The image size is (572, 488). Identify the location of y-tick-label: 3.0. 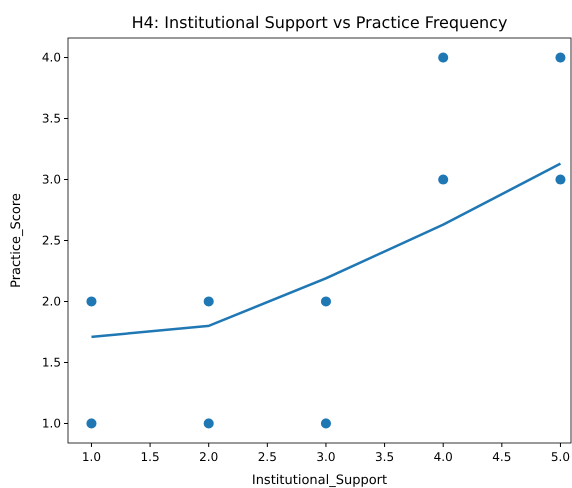
(51, 179).